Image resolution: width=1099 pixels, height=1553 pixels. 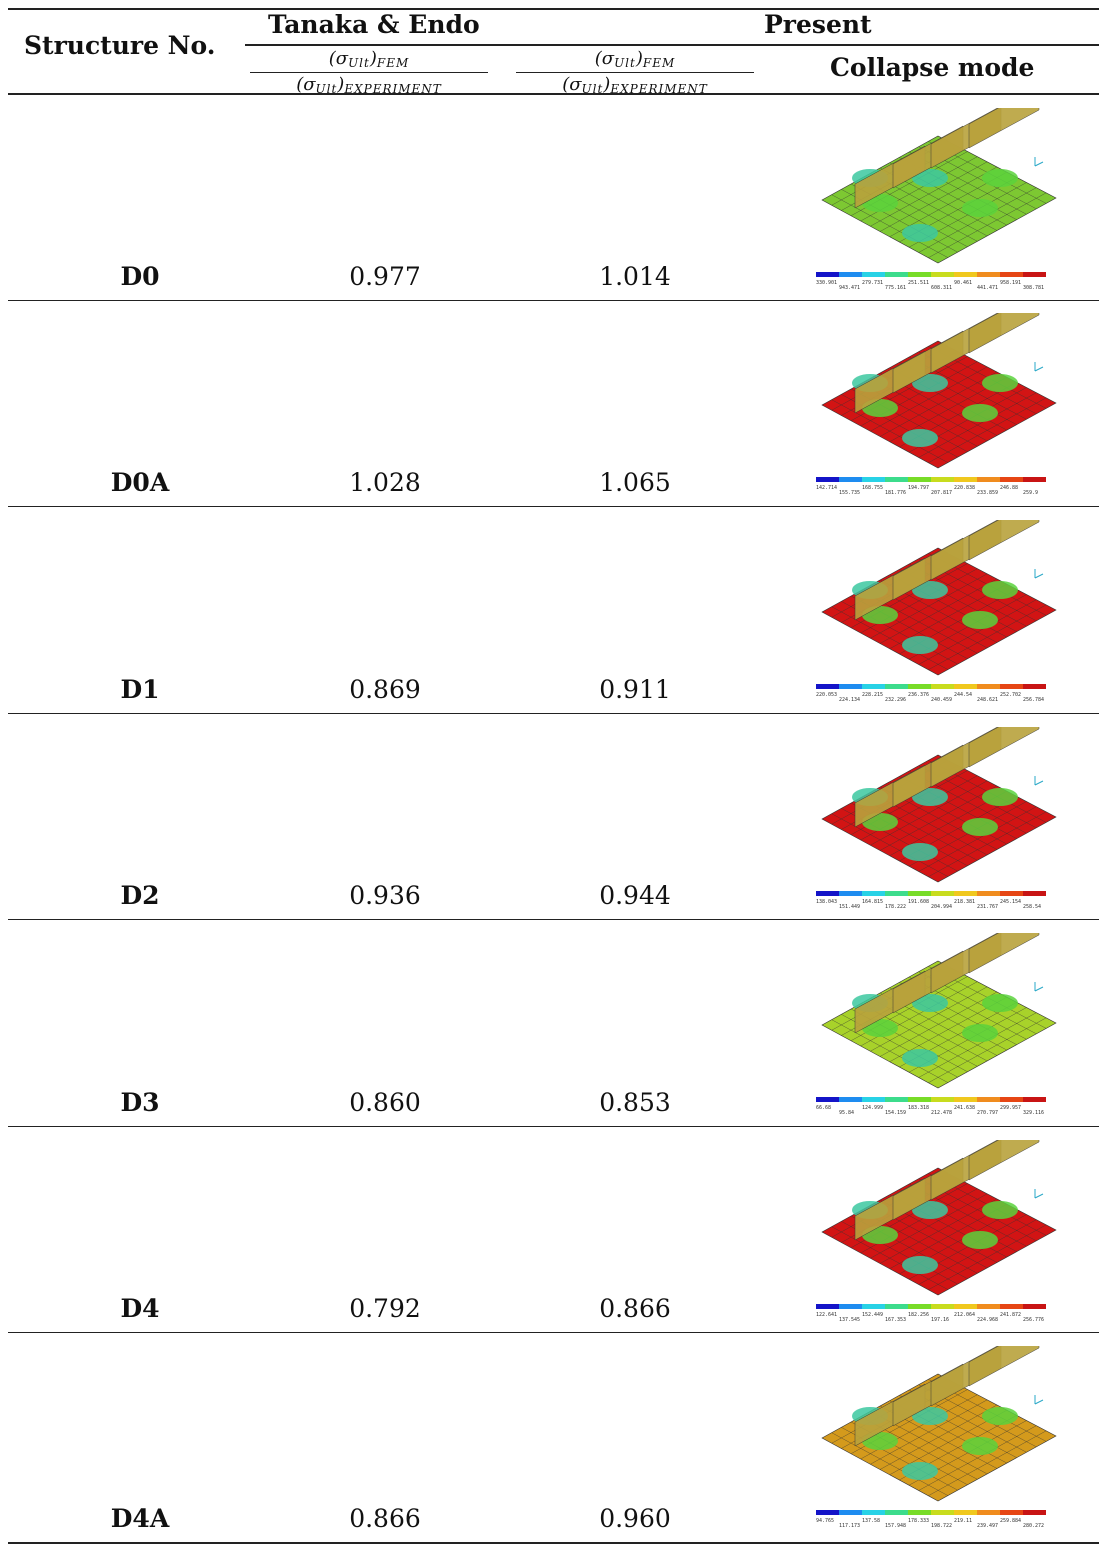 I want to click on legend-value: 256.776, so click(x=1033, y=1320).